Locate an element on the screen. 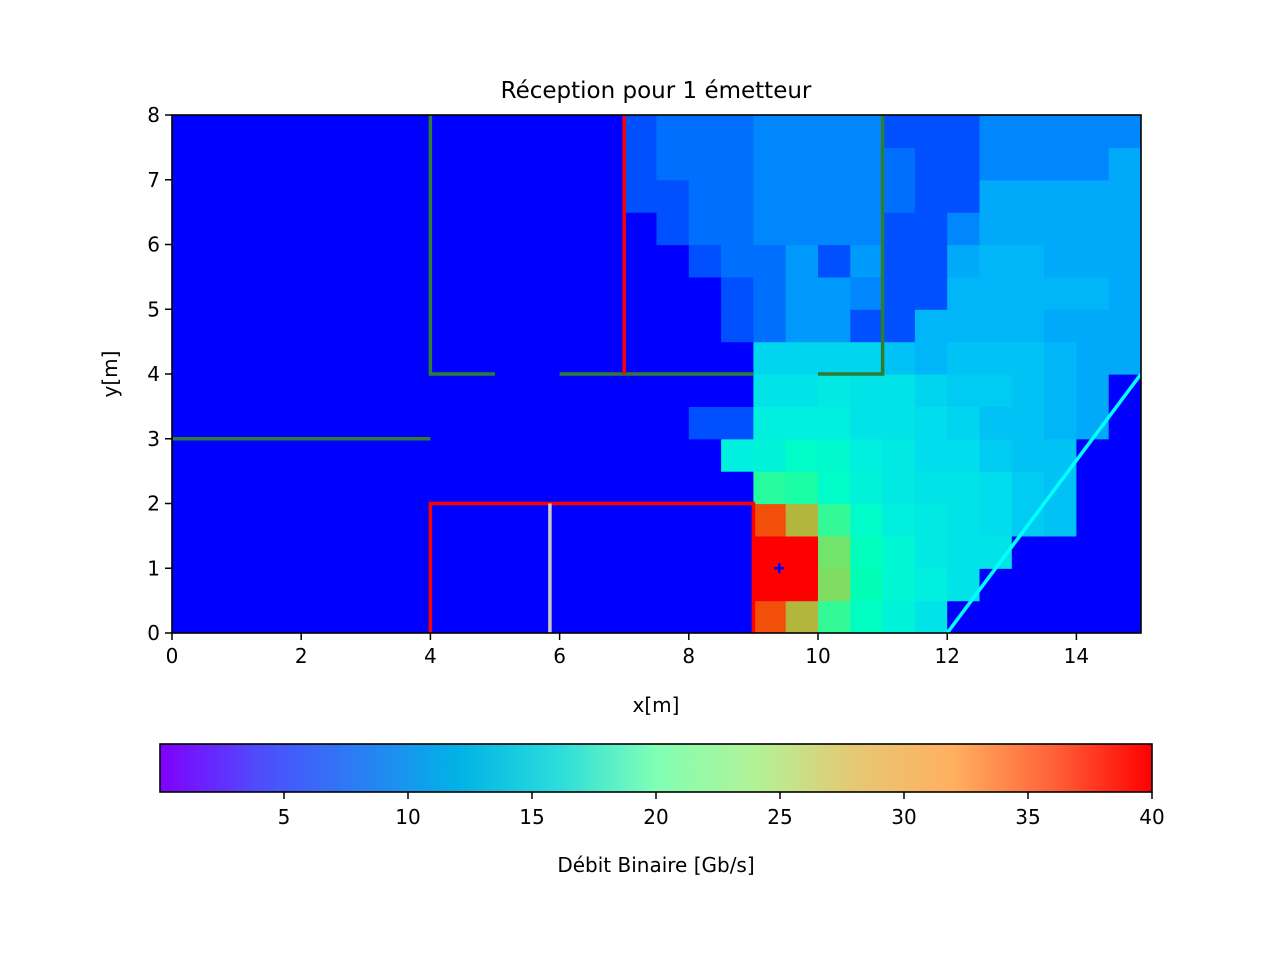  colorbar-ticks: 5 10 15 20 25 30 35 40 is located at coordinates (721, 810).